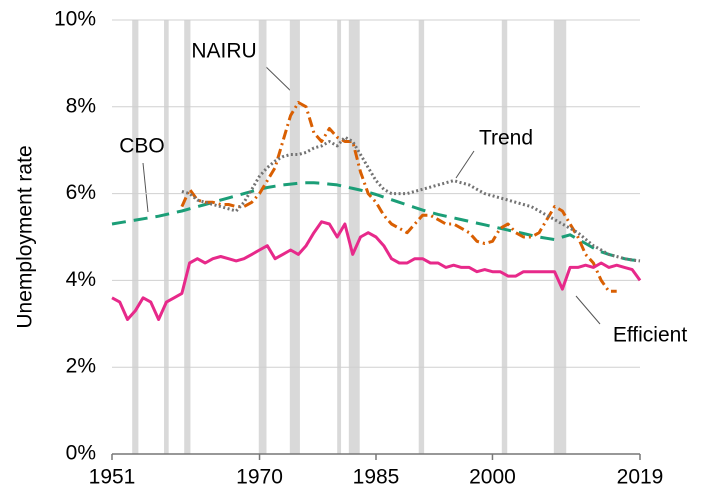 This screenshot has width=704, height=495. What do you see at coordinates (376, 477) in the screenshot?
I see `x-tick-label: 1985` at bounding box center [376, 477].